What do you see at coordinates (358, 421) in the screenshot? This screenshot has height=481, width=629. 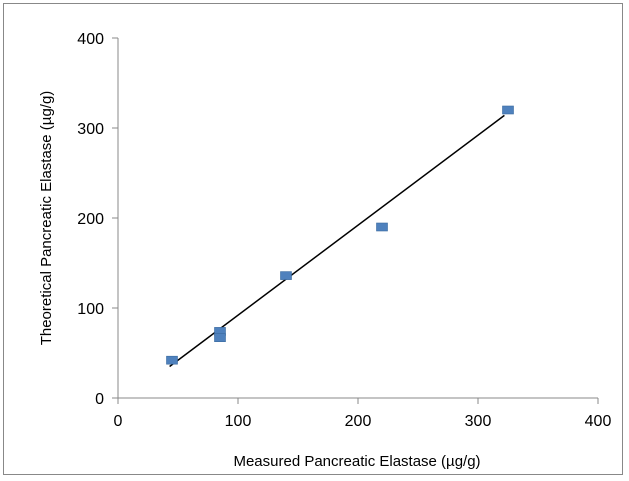 I see `x-tick-label: 200` at bounding box center [358, 421].